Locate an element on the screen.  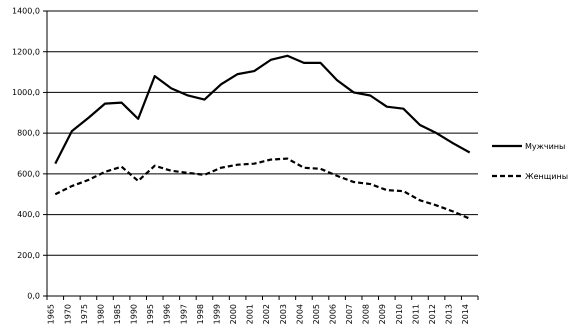
y-tick-label: 0,0 is located at coordinates (33, 296).